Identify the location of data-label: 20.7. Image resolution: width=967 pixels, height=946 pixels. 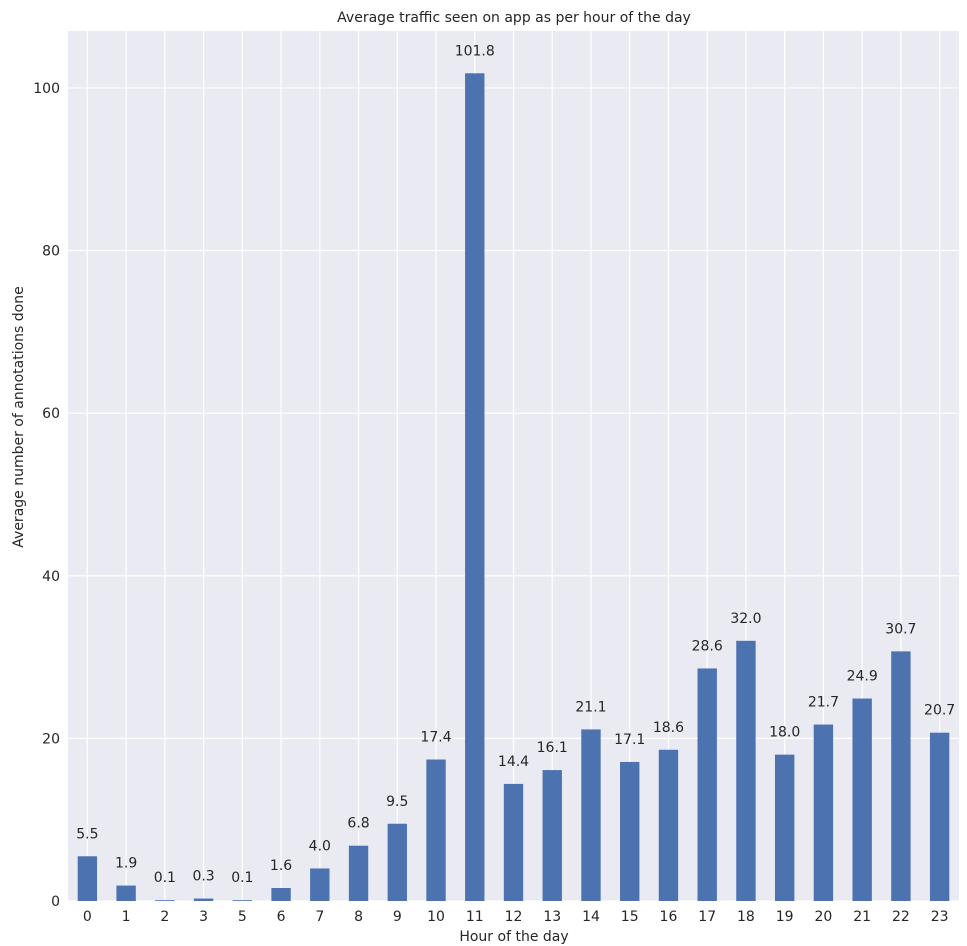
(939, 711).